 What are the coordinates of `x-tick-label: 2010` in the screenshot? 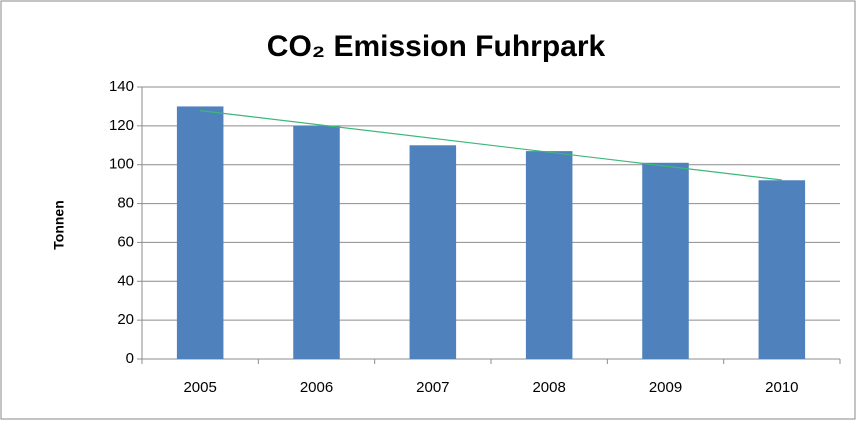 It's located at (781, 387).